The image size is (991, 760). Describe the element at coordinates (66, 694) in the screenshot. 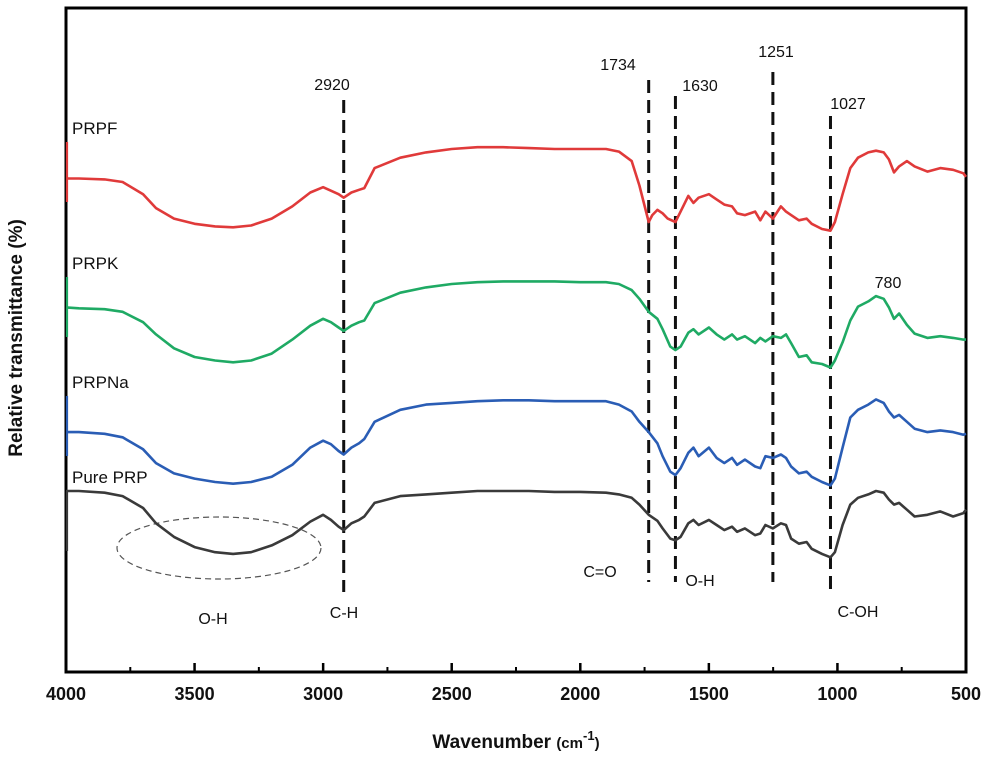

I see `x-tick-label: 4000` at that location.